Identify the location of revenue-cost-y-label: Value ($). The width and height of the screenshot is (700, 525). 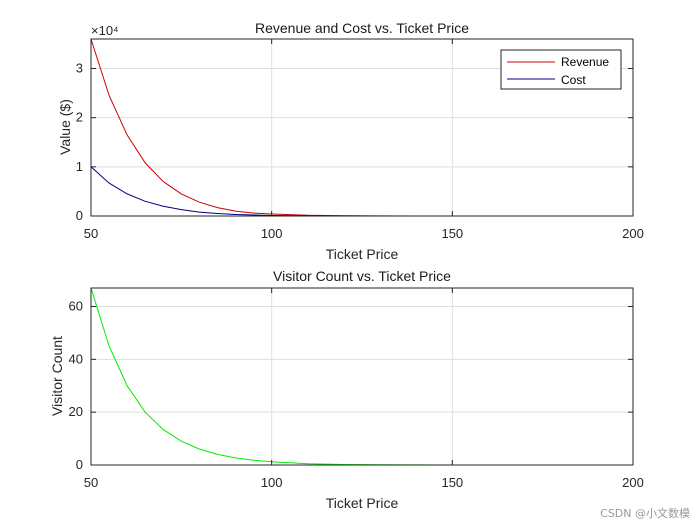
(65, 127).